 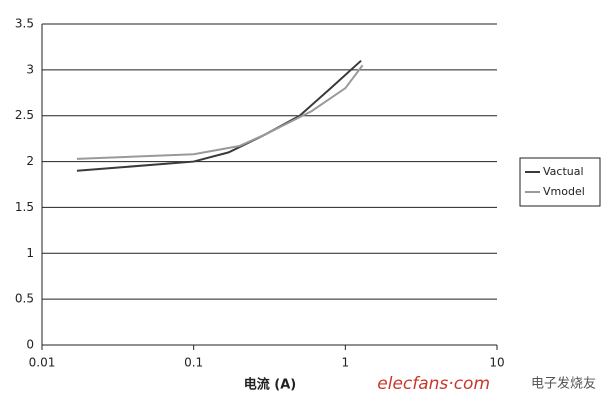 What do you see at coordinates (30, 69) in the screenshot?
I see `y-tick-label: 3` at bounding box center [30, 69].